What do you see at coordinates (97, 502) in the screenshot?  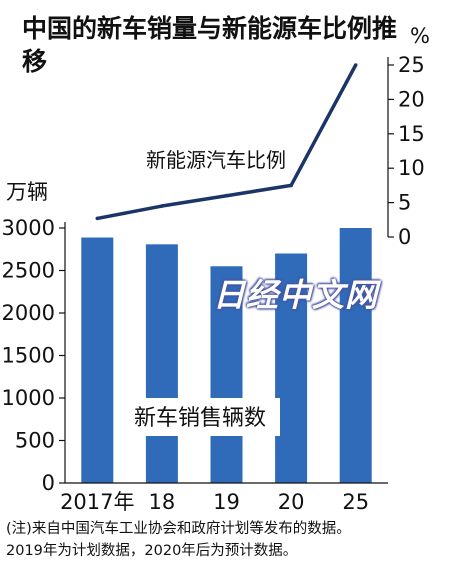 I see `x-axis-tick-label: 2017年` at bounding box center [97, 502].